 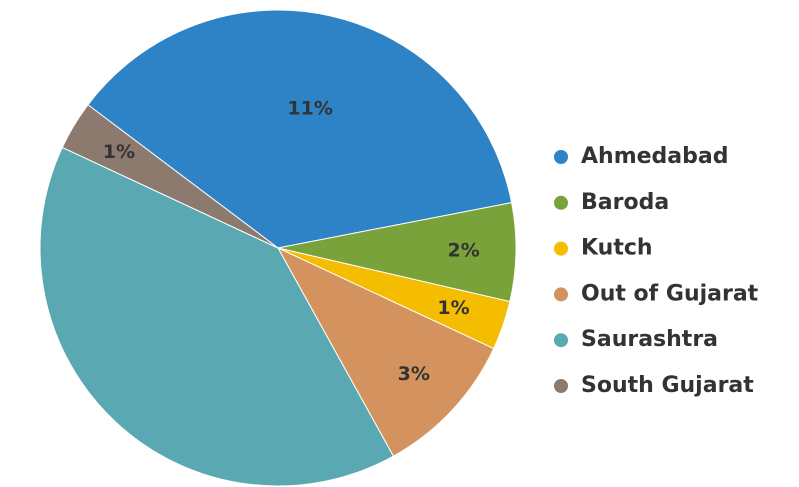 What do you see at coordinates (649, 339) in the screenshot?
I see `legend-label: Saurashtra` at bounding box center [649, 339].